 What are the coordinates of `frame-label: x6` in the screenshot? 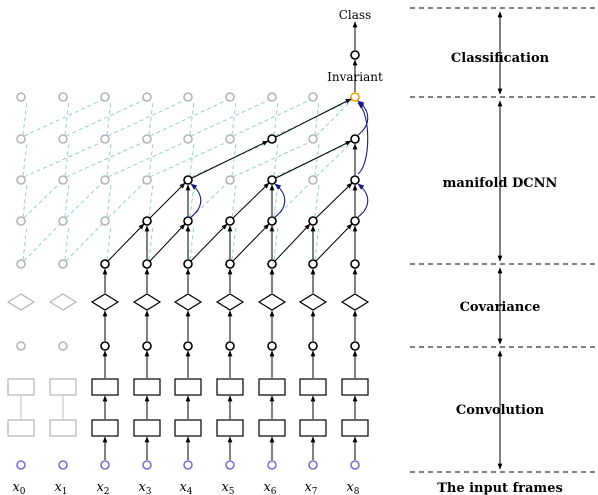 It's located at (269, 487).